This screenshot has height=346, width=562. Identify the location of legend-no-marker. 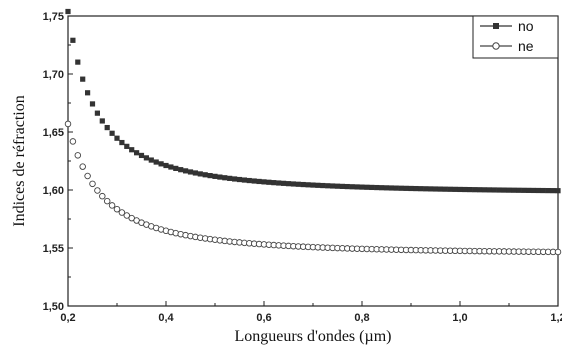
(496, 26).